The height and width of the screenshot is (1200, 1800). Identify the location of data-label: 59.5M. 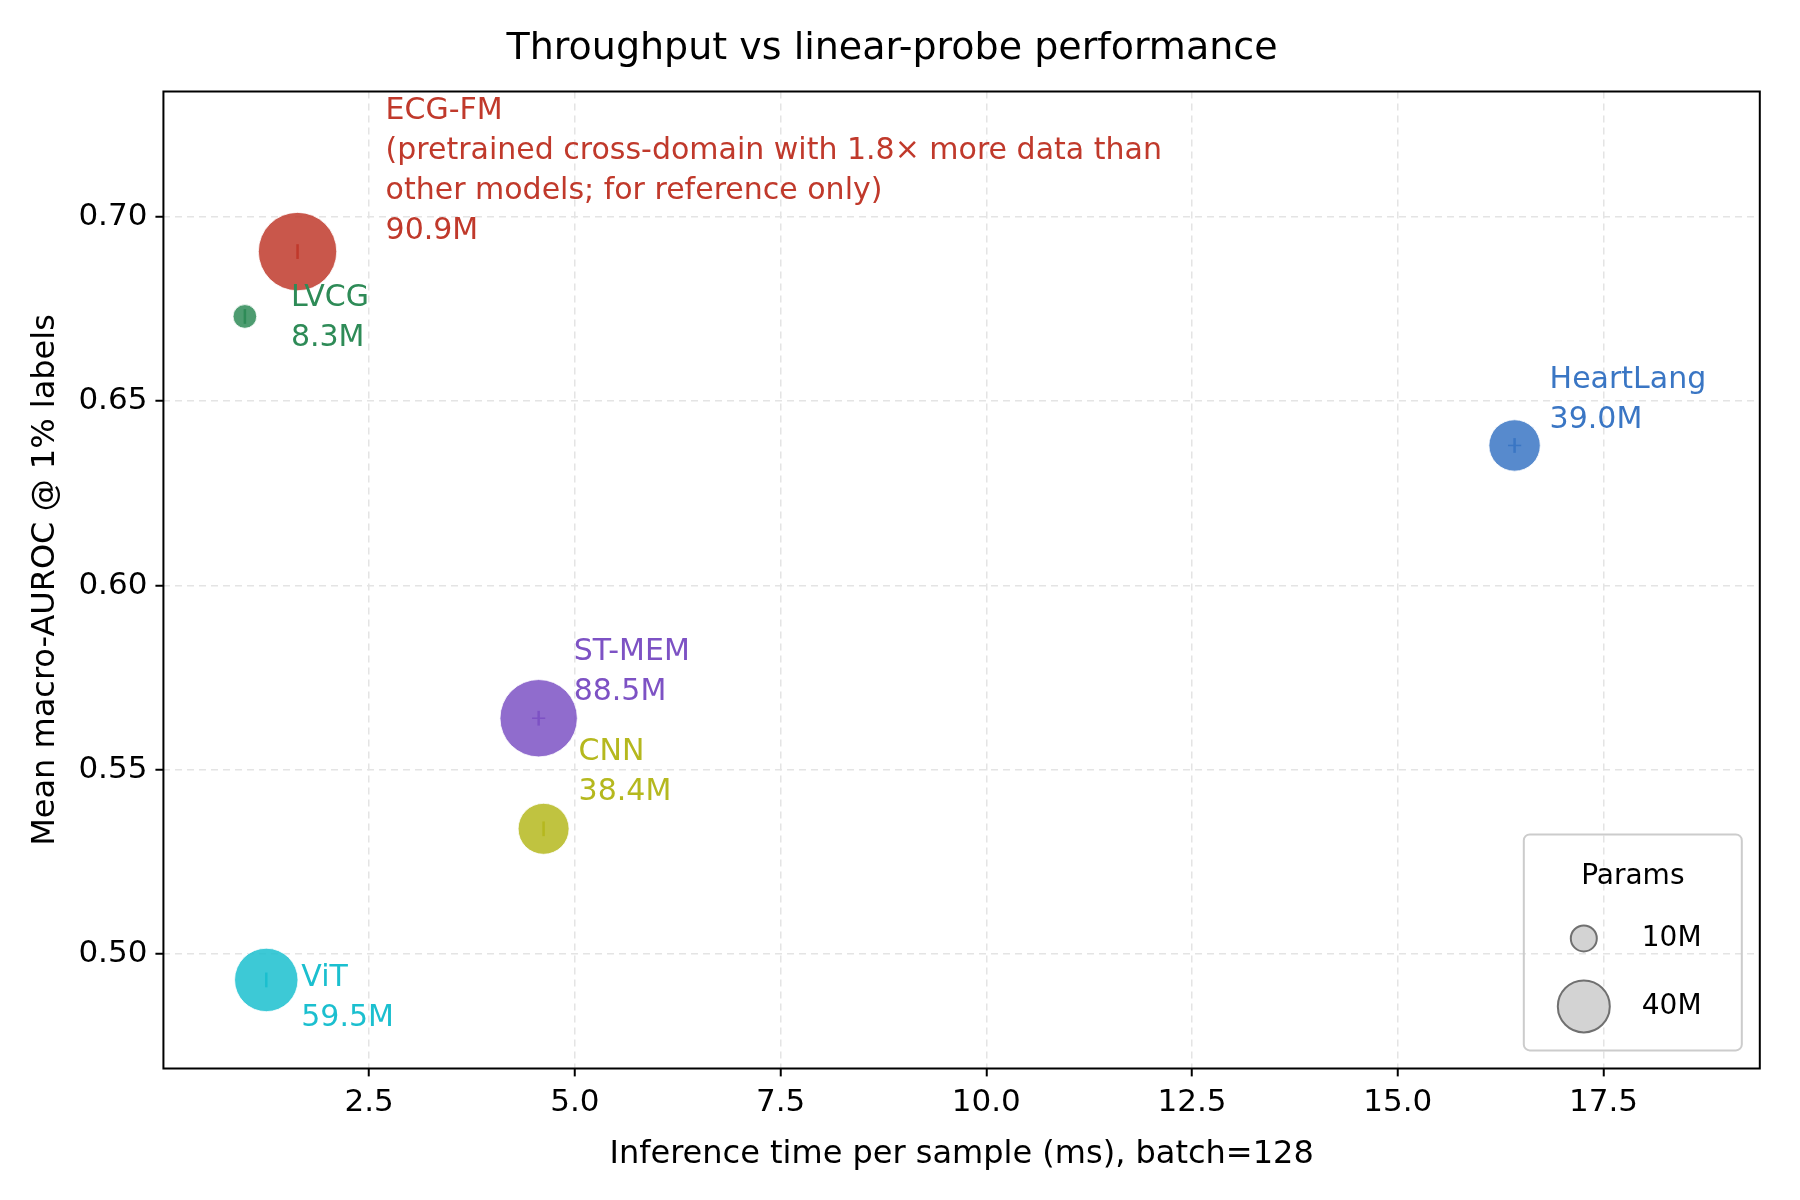
(347, 1015).